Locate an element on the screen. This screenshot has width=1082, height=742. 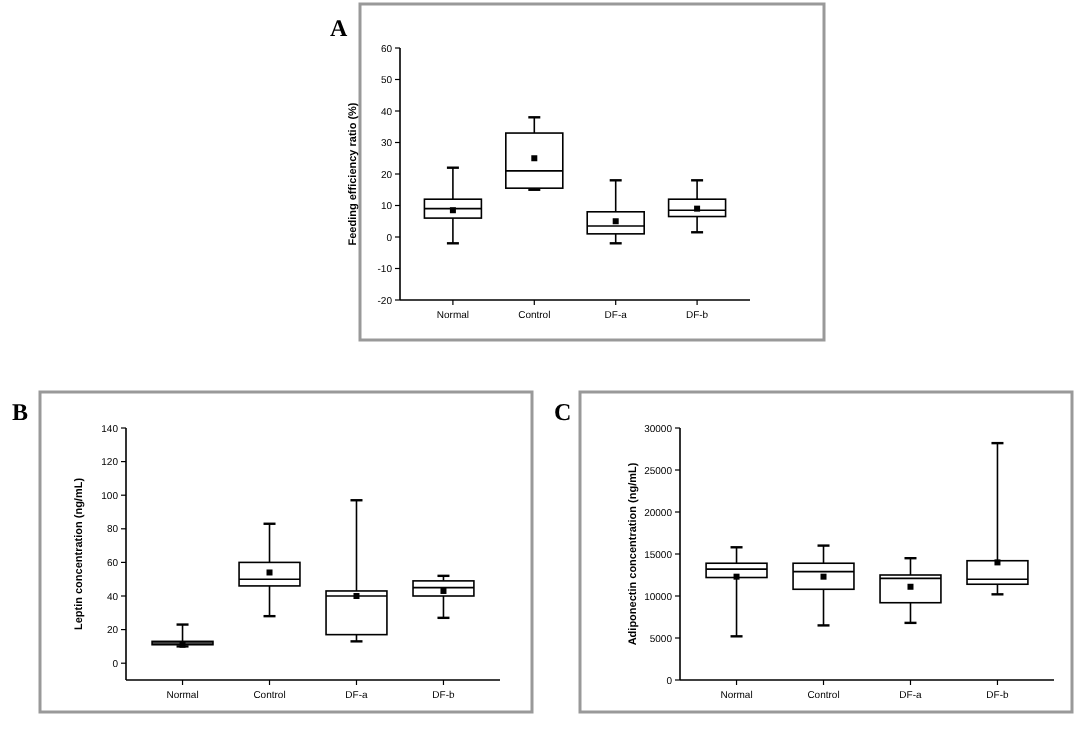
chart-title: B is located at coordinates (20, 412).